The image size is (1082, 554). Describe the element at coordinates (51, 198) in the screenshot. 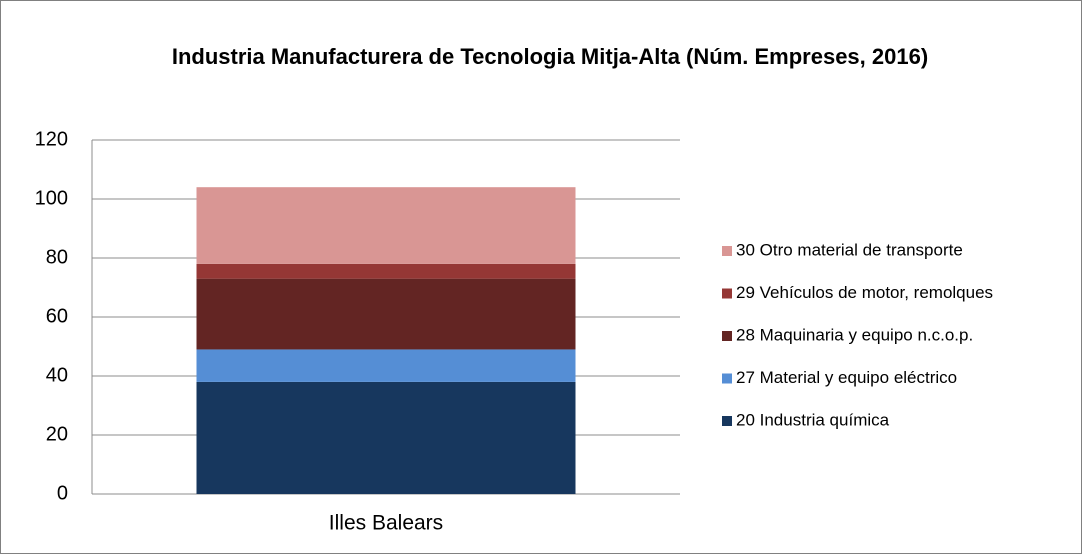

I see `y-tick-label: 100` at that location.